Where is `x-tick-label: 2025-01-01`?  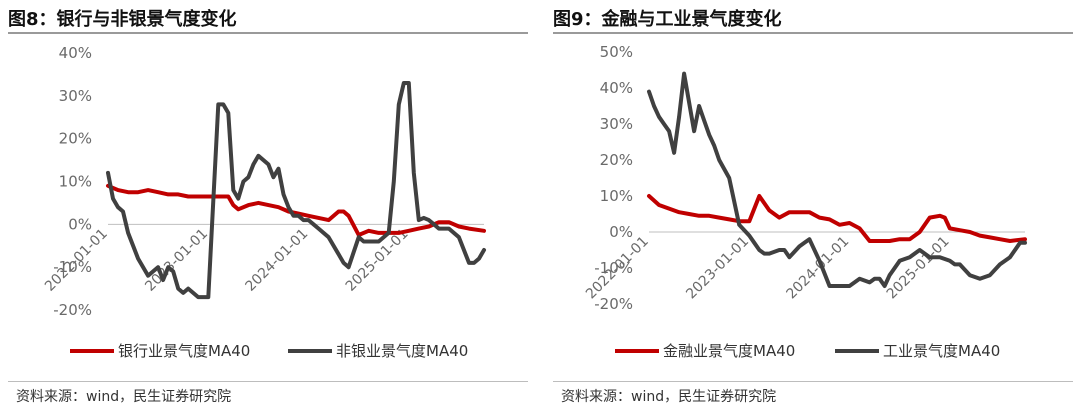 x-tick-label: 2025-01-01 is located at coordinates (377, 260).